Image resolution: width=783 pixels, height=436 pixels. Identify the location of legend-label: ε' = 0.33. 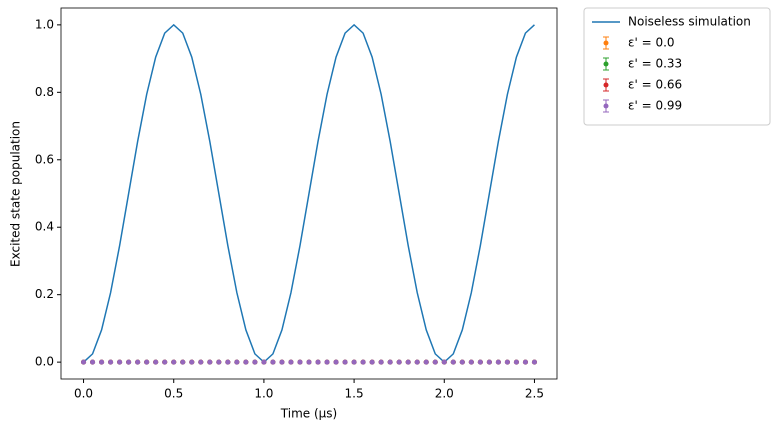
(655, 64).